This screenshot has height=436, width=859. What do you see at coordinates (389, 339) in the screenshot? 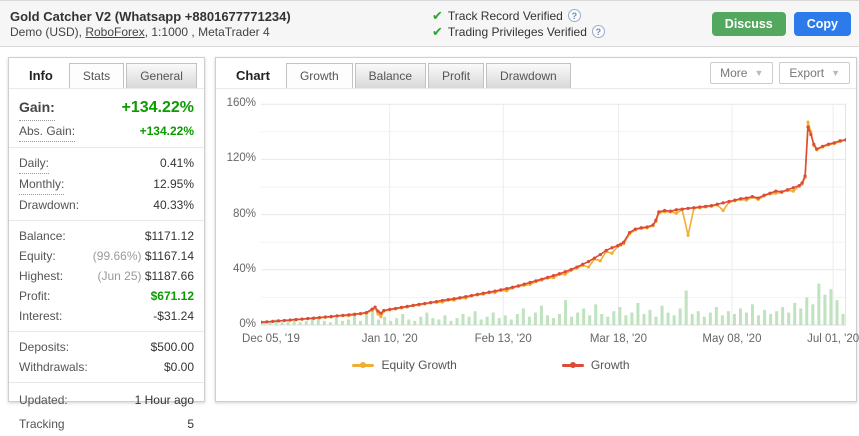
I see `x-axis-tick: Jan 10, '20` at bounding box center [389, 339].